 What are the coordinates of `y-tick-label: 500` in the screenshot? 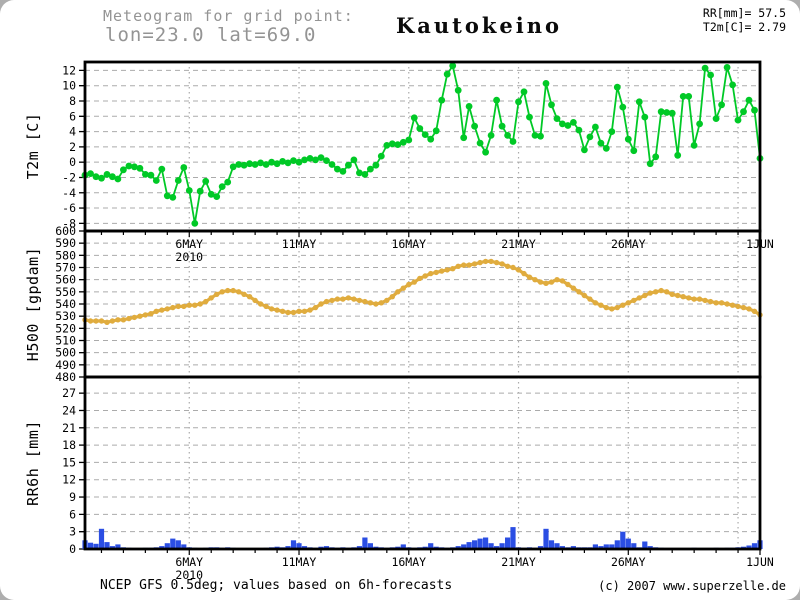 It's located at (65, 353).